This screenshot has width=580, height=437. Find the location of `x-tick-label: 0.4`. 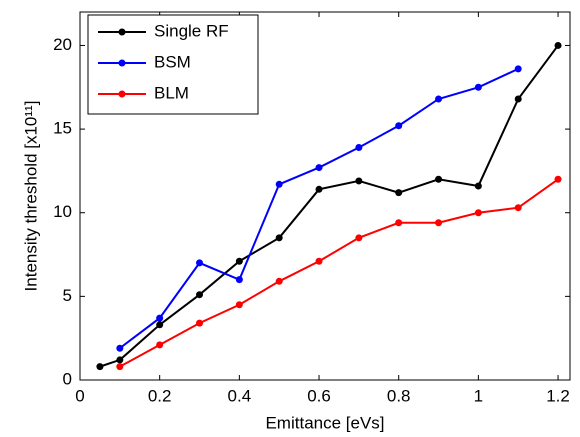

x-tick-label: 0.4 is located at coordinates (240, 395).